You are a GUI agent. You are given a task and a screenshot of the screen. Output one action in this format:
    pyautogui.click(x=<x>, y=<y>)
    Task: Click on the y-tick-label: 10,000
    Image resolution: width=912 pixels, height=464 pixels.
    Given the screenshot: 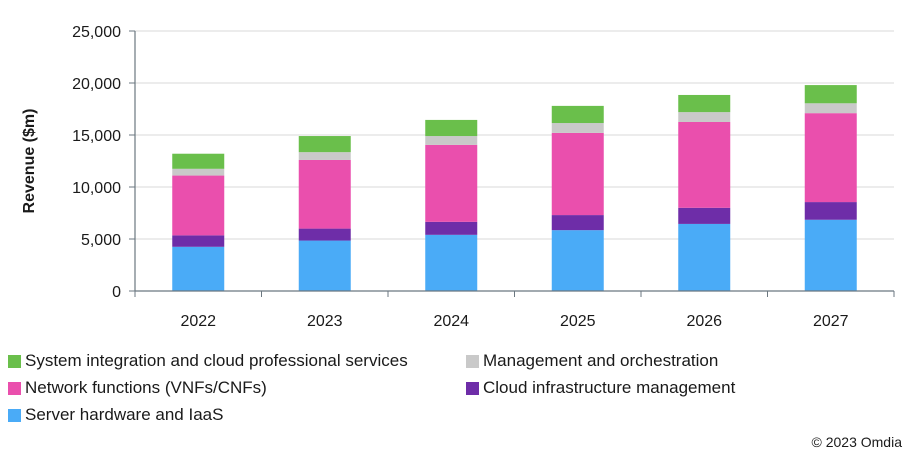 What is the action you would take?
    pyautogui.click(x=96, y=188)
    